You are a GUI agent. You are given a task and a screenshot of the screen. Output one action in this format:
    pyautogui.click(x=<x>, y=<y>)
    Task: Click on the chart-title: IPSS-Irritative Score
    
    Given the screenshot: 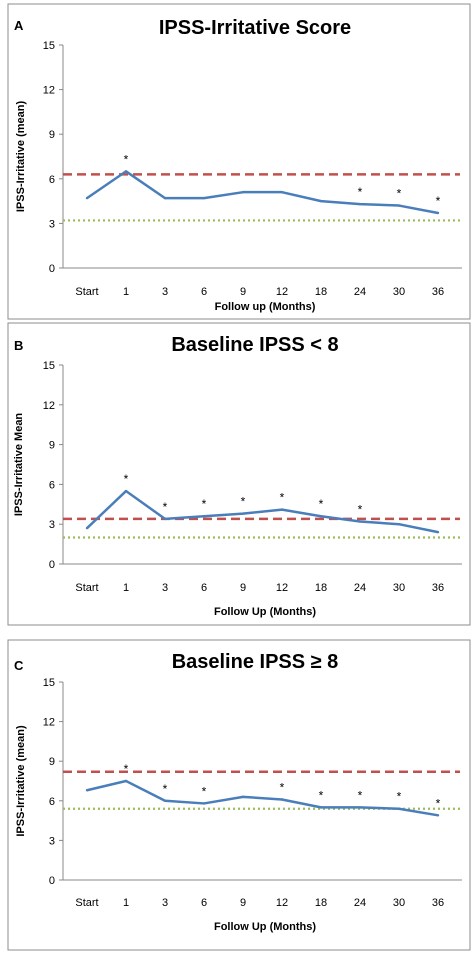 What is the action you would take?
    pyautogui.click(x=255, y=28)
    